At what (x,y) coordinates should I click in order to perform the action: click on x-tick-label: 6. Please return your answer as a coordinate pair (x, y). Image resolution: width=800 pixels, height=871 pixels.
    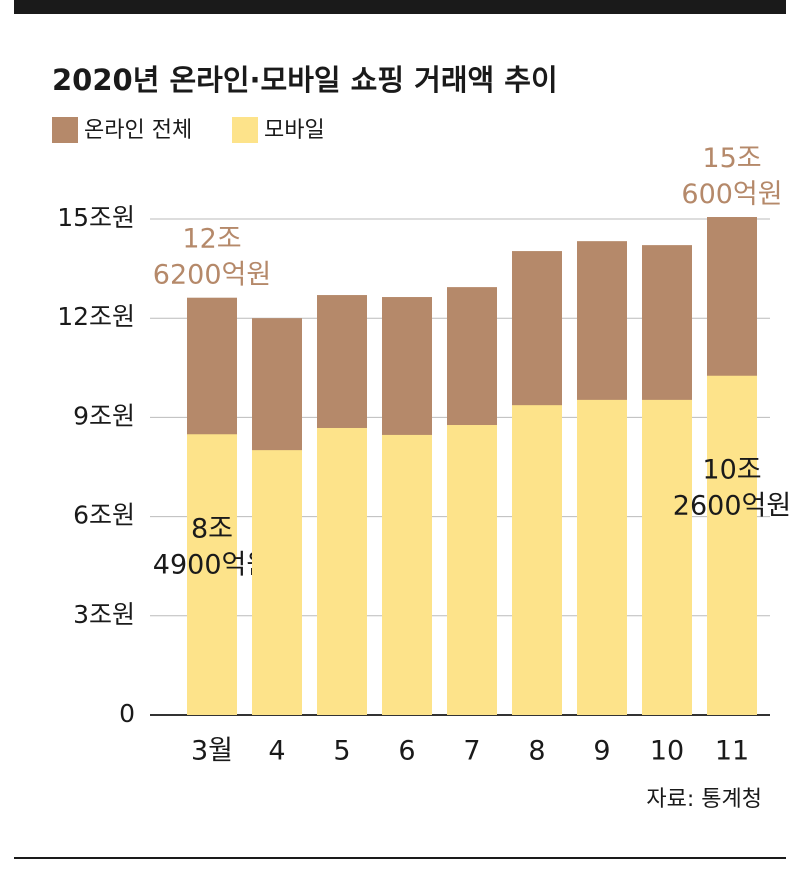
    Looking at the image, I should click on (406, 751).